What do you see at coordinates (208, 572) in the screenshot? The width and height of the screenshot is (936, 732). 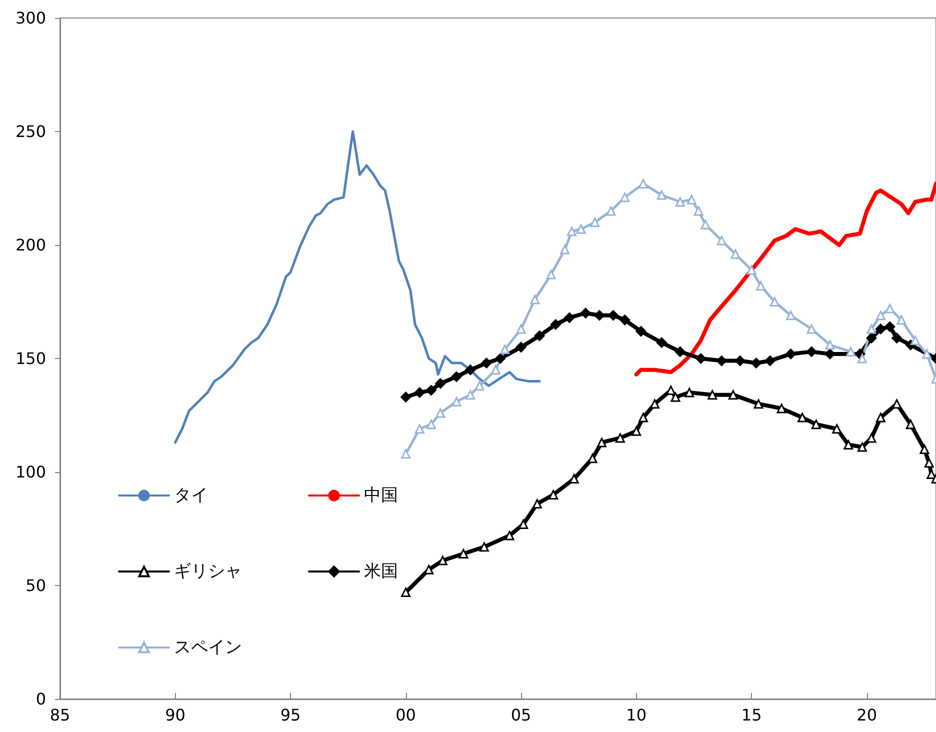 I see `legend-label: ギリシャ` at bounding box center [208, 572].